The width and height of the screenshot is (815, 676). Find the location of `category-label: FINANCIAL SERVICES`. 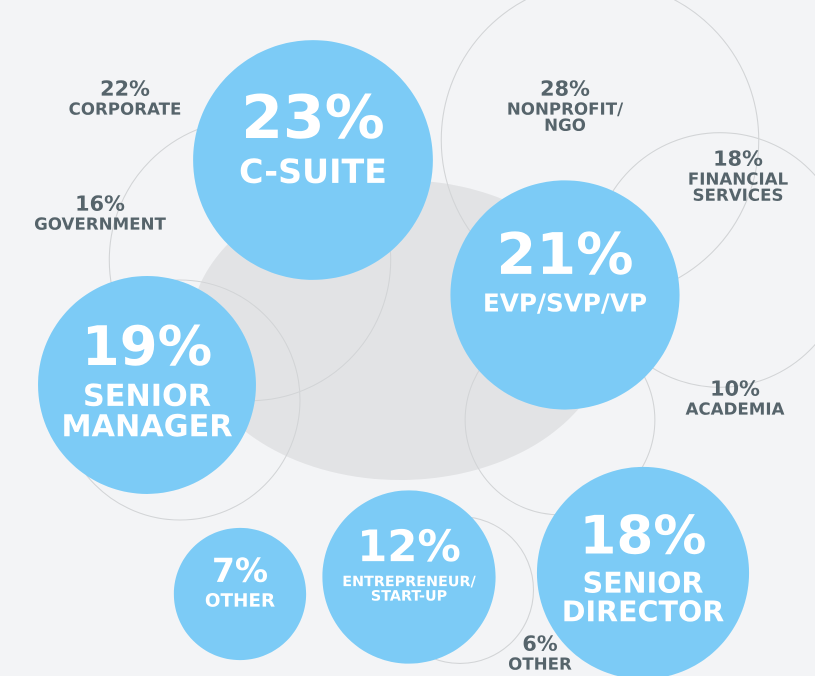

category-label: FINANCIAL SERVICES is located at coordinates (738, 187).